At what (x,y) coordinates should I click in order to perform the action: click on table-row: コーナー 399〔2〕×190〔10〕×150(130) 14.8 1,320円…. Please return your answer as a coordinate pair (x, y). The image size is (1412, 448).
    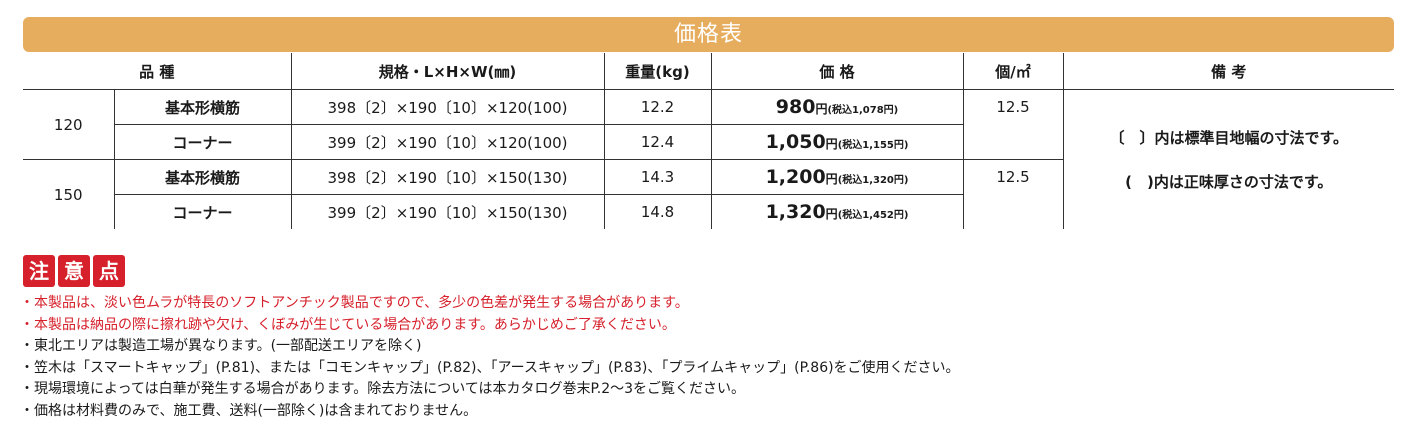
    Looking at the image, I should click on (708, 211).